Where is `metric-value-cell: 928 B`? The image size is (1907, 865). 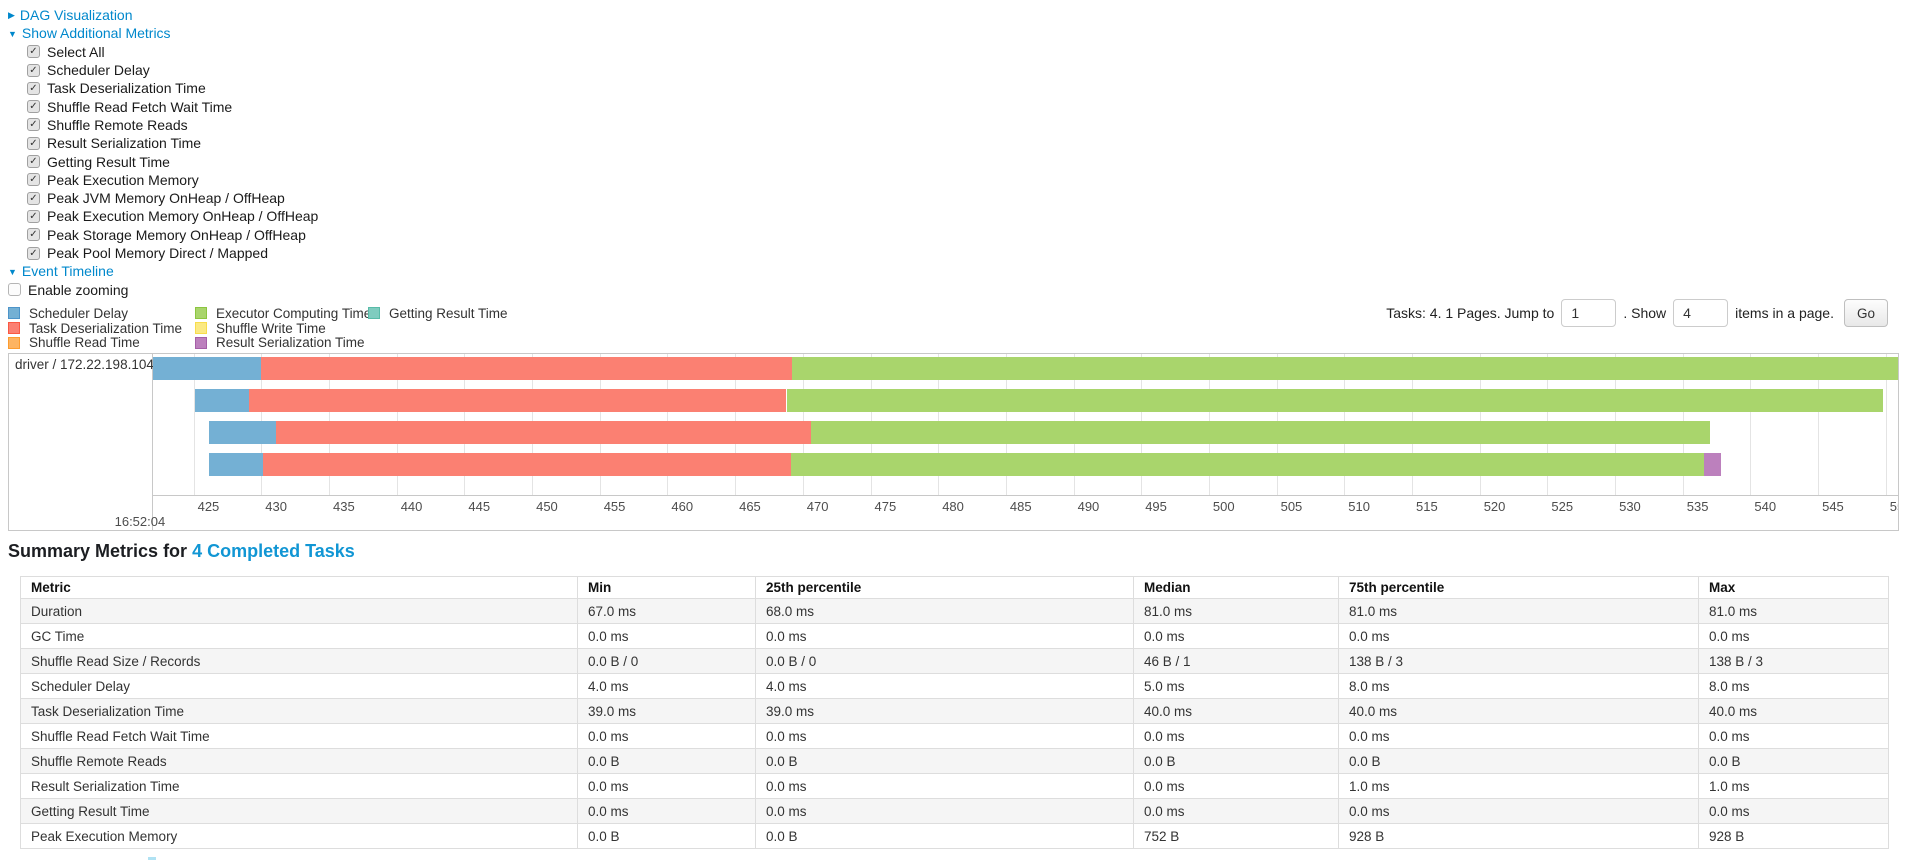
metric-value-cell: 928 B is located at coordinates (1518, 836).